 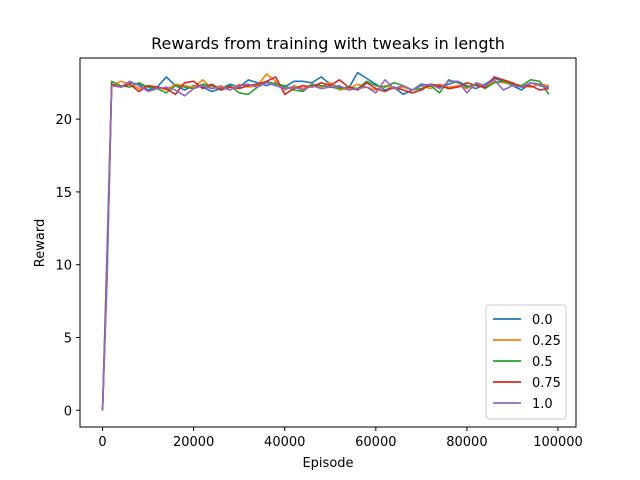 I want to click on x-tick-label-1: 20000, so click(x=193, y=442).